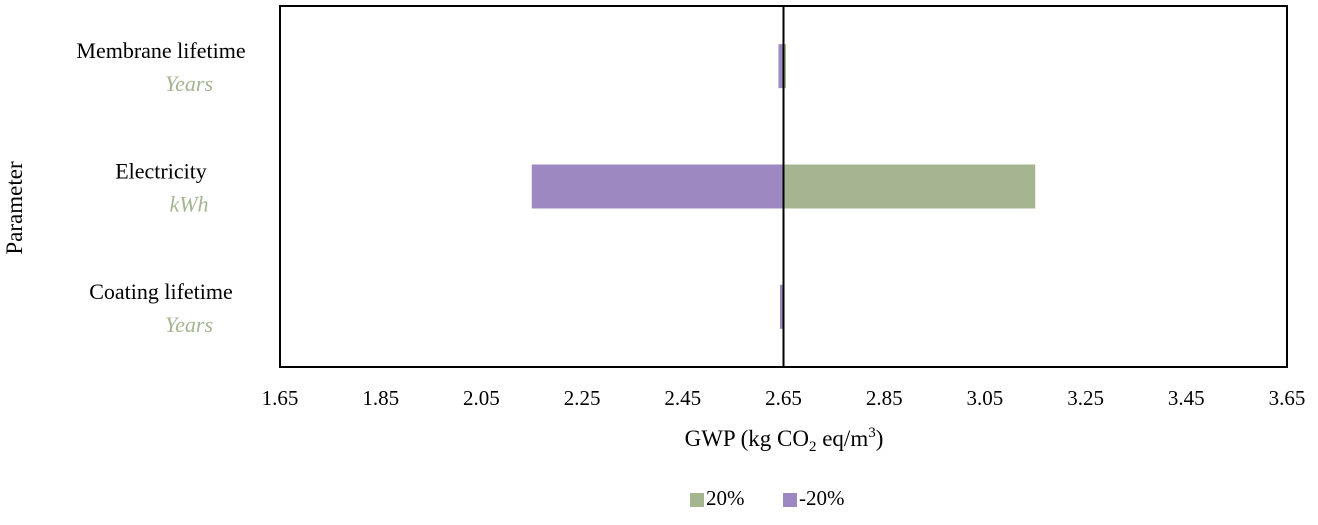 This screenshot has width=1318, height=525. What do you see at coordinates (582, 398) in the screenshot?
I see `x-tick-label: 2.25` at bounding box center [582, 398].